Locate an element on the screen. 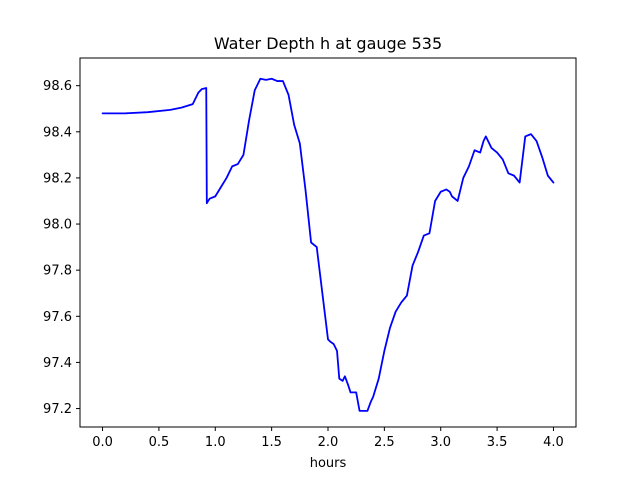 This screenshot has height=480, width=640. chart-title: Water Depth h at gauge 535 is located at coordinates (328, 43).